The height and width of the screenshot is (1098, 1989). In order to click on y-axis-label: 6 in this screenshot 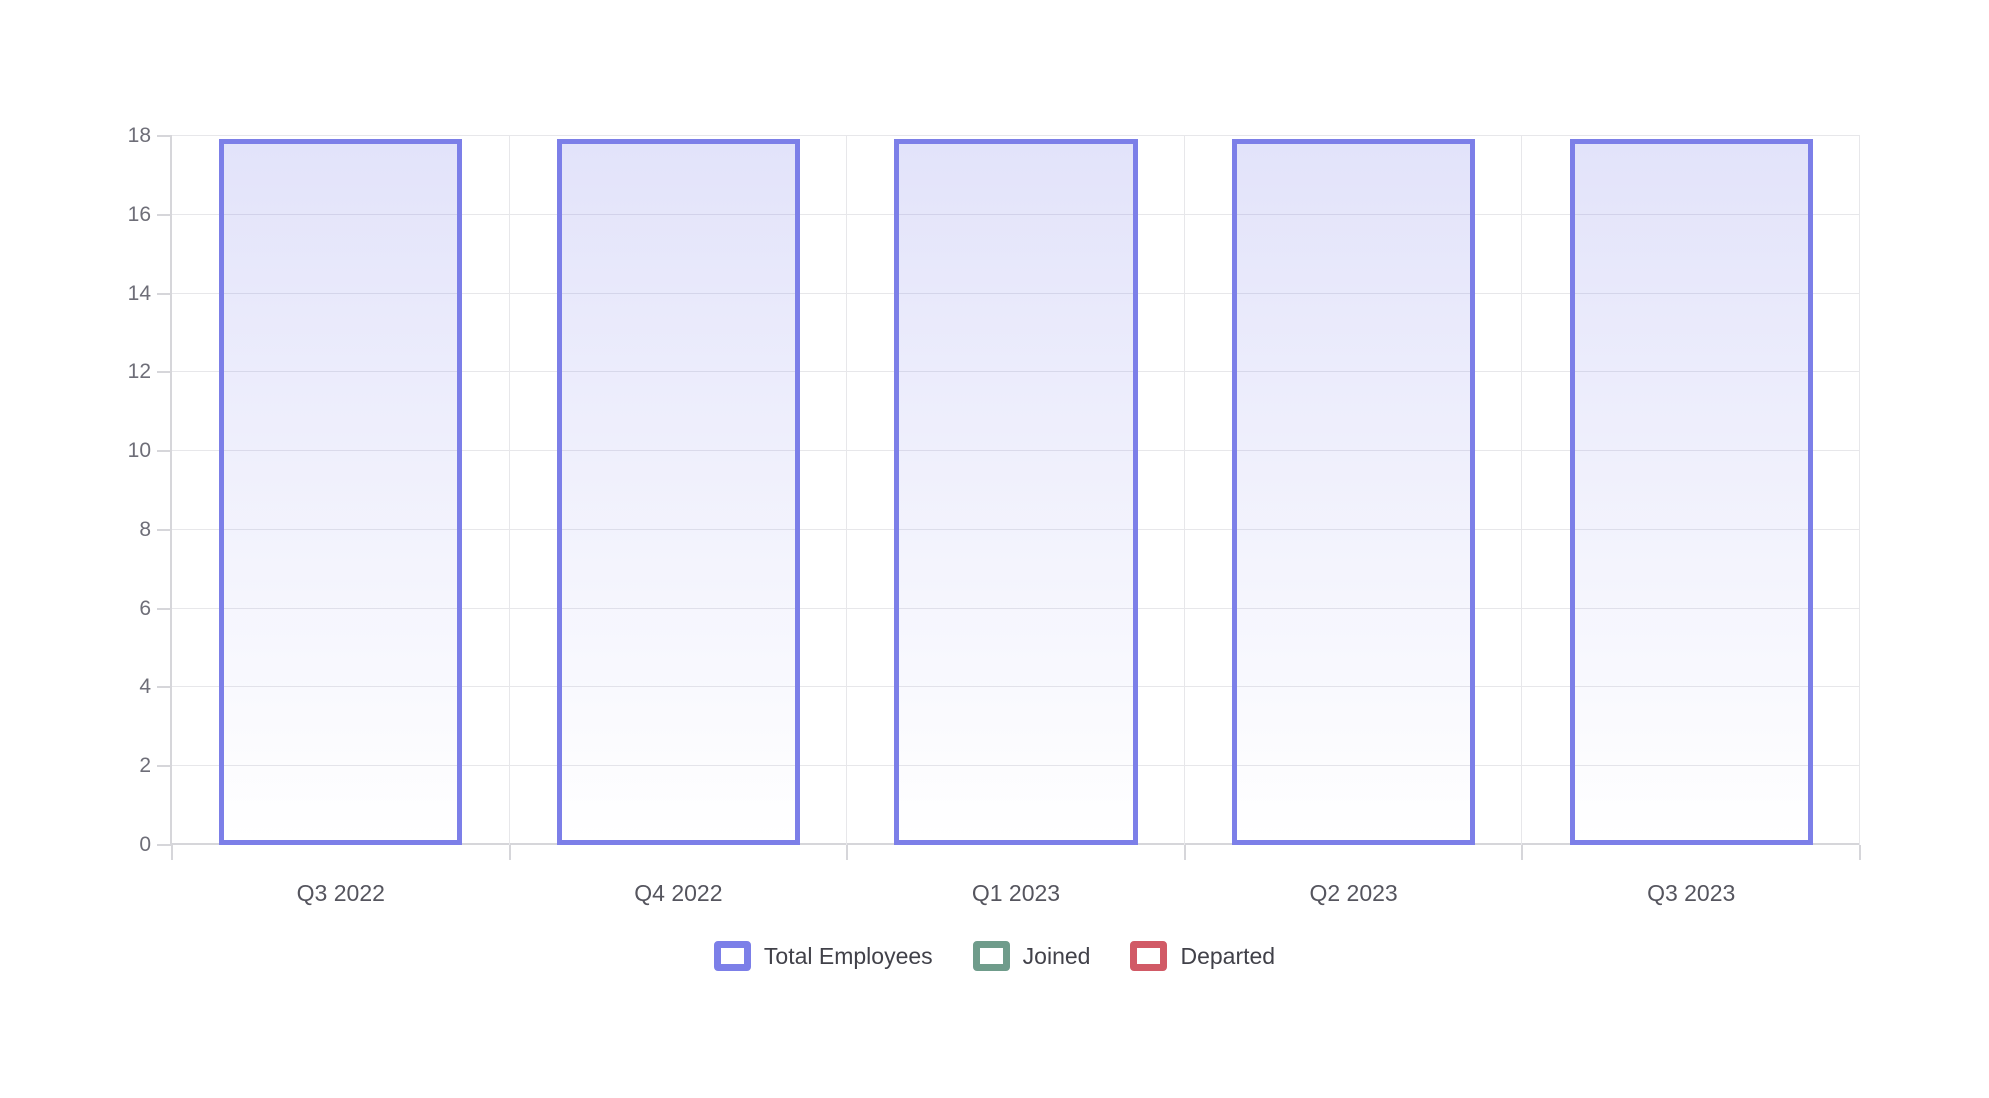, I will do `click(145, 608)`.